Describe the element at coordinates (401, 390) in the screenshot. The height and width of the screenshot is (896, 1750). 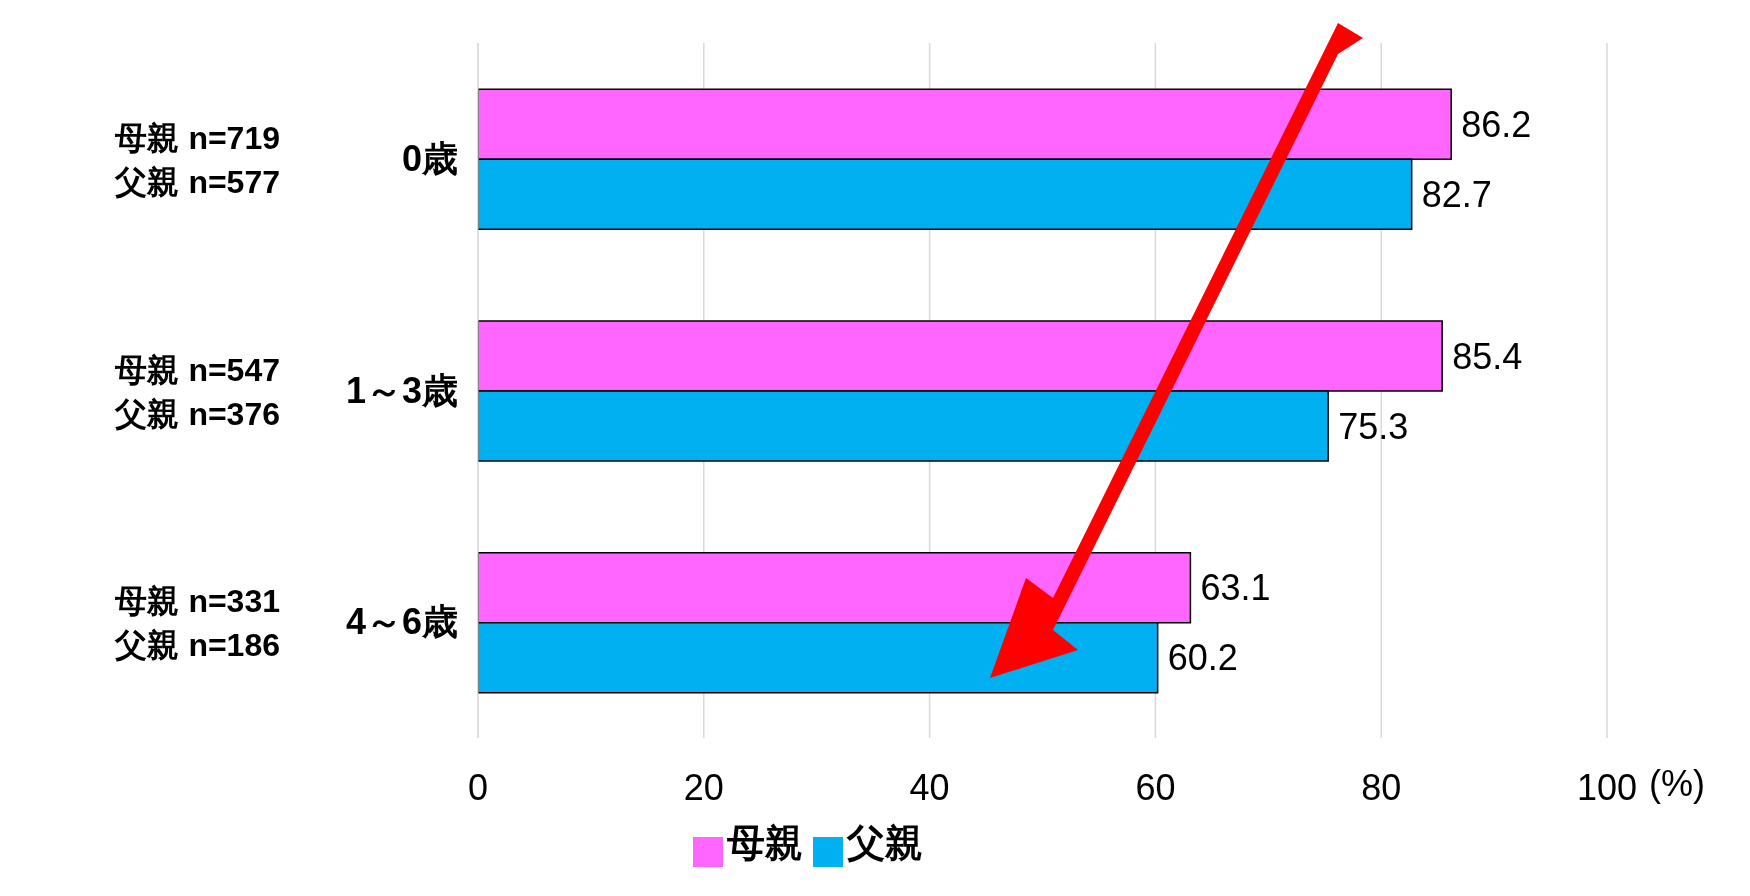
I see `y-tick-label: 1～3歳` at that location.